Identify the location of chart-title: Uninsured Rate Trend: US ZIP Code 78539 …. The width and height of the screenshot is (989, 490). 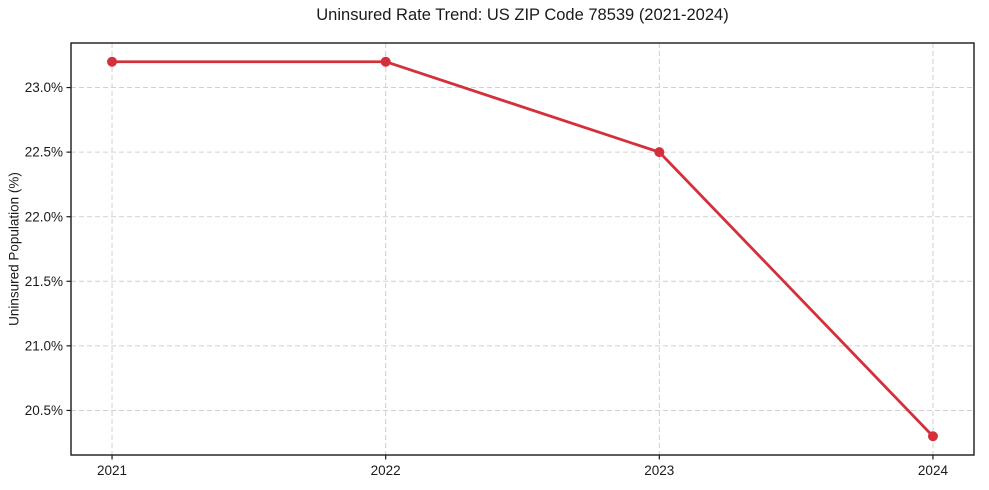
(522, 15).